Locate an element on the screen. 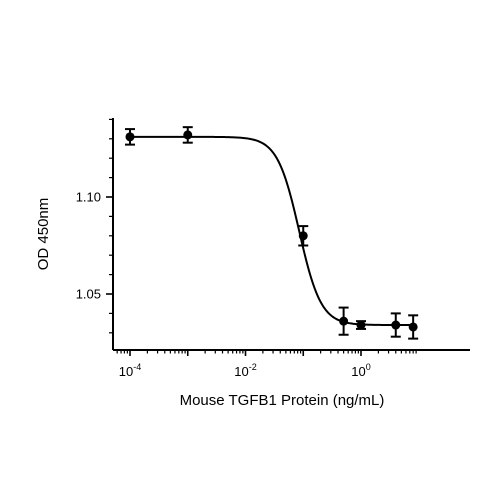 The width and height of the screenshot is (500, 500). x-axis-title: Mouse TGFB1 Protein (ng/mL) is located at coordinates (282, 400).